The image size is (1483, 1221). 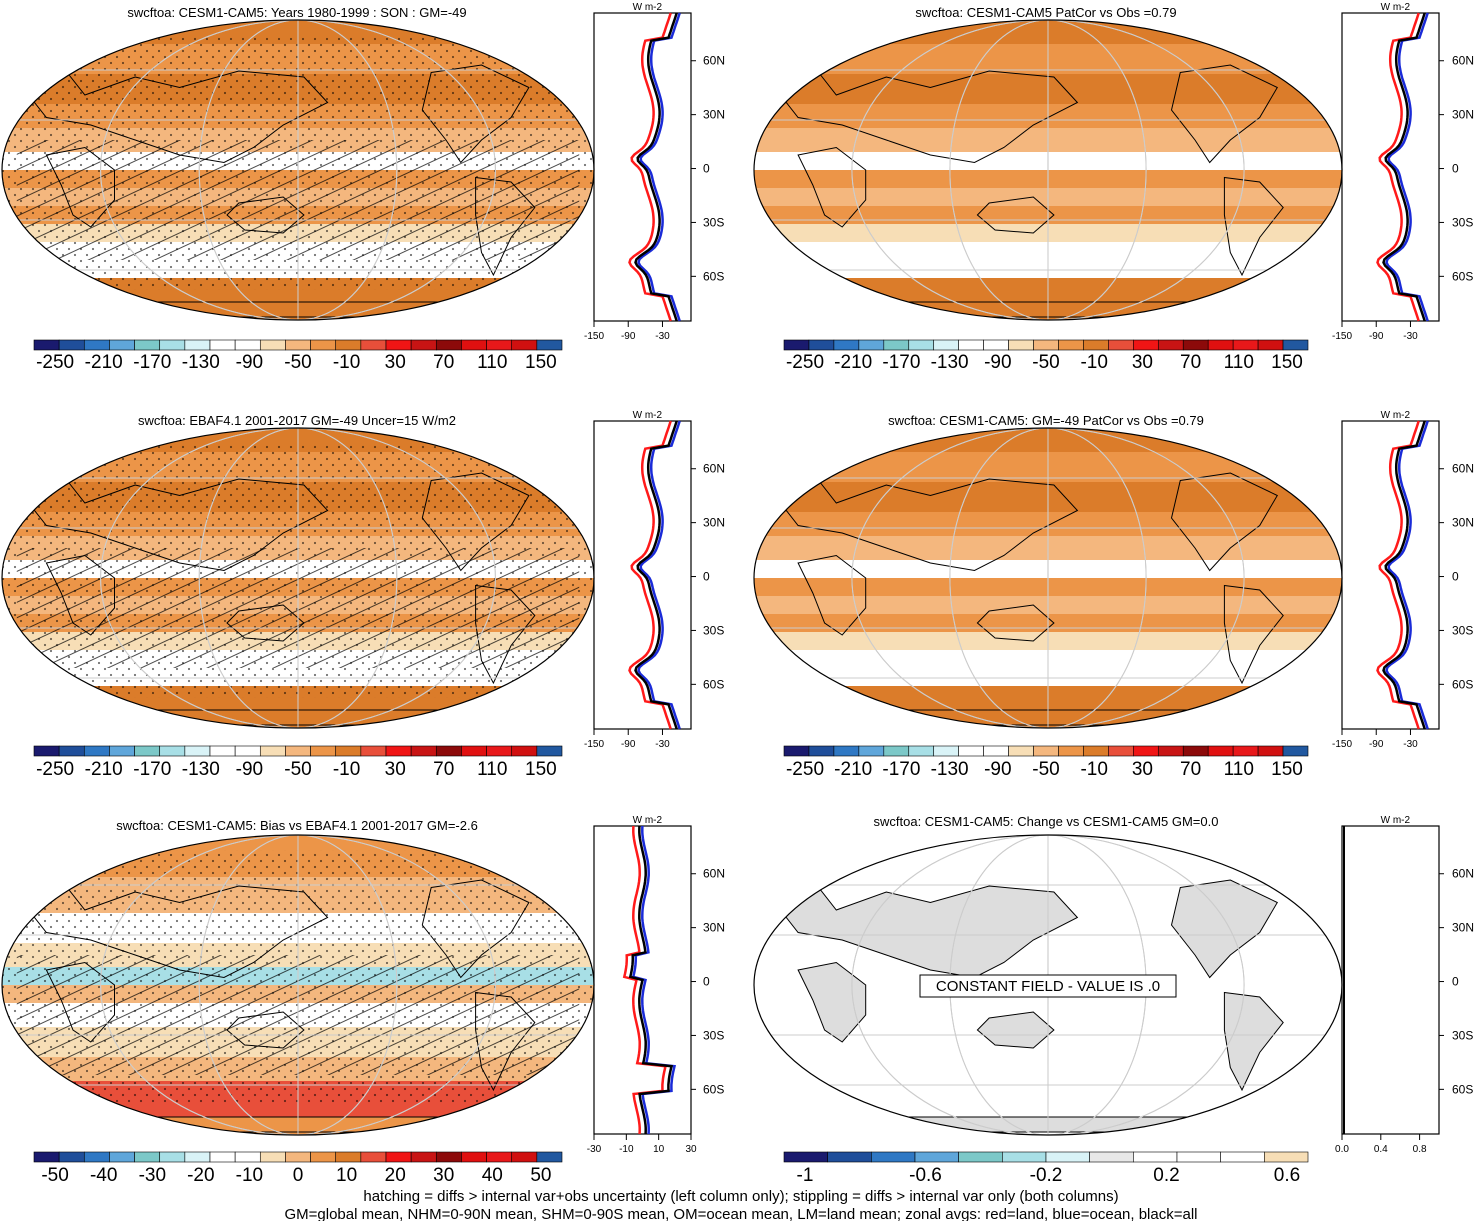 What do you see at coordinates (200, 1175) in the screenshot?
I see `colorbar-label: -20` at bounding box center [200, 1175].